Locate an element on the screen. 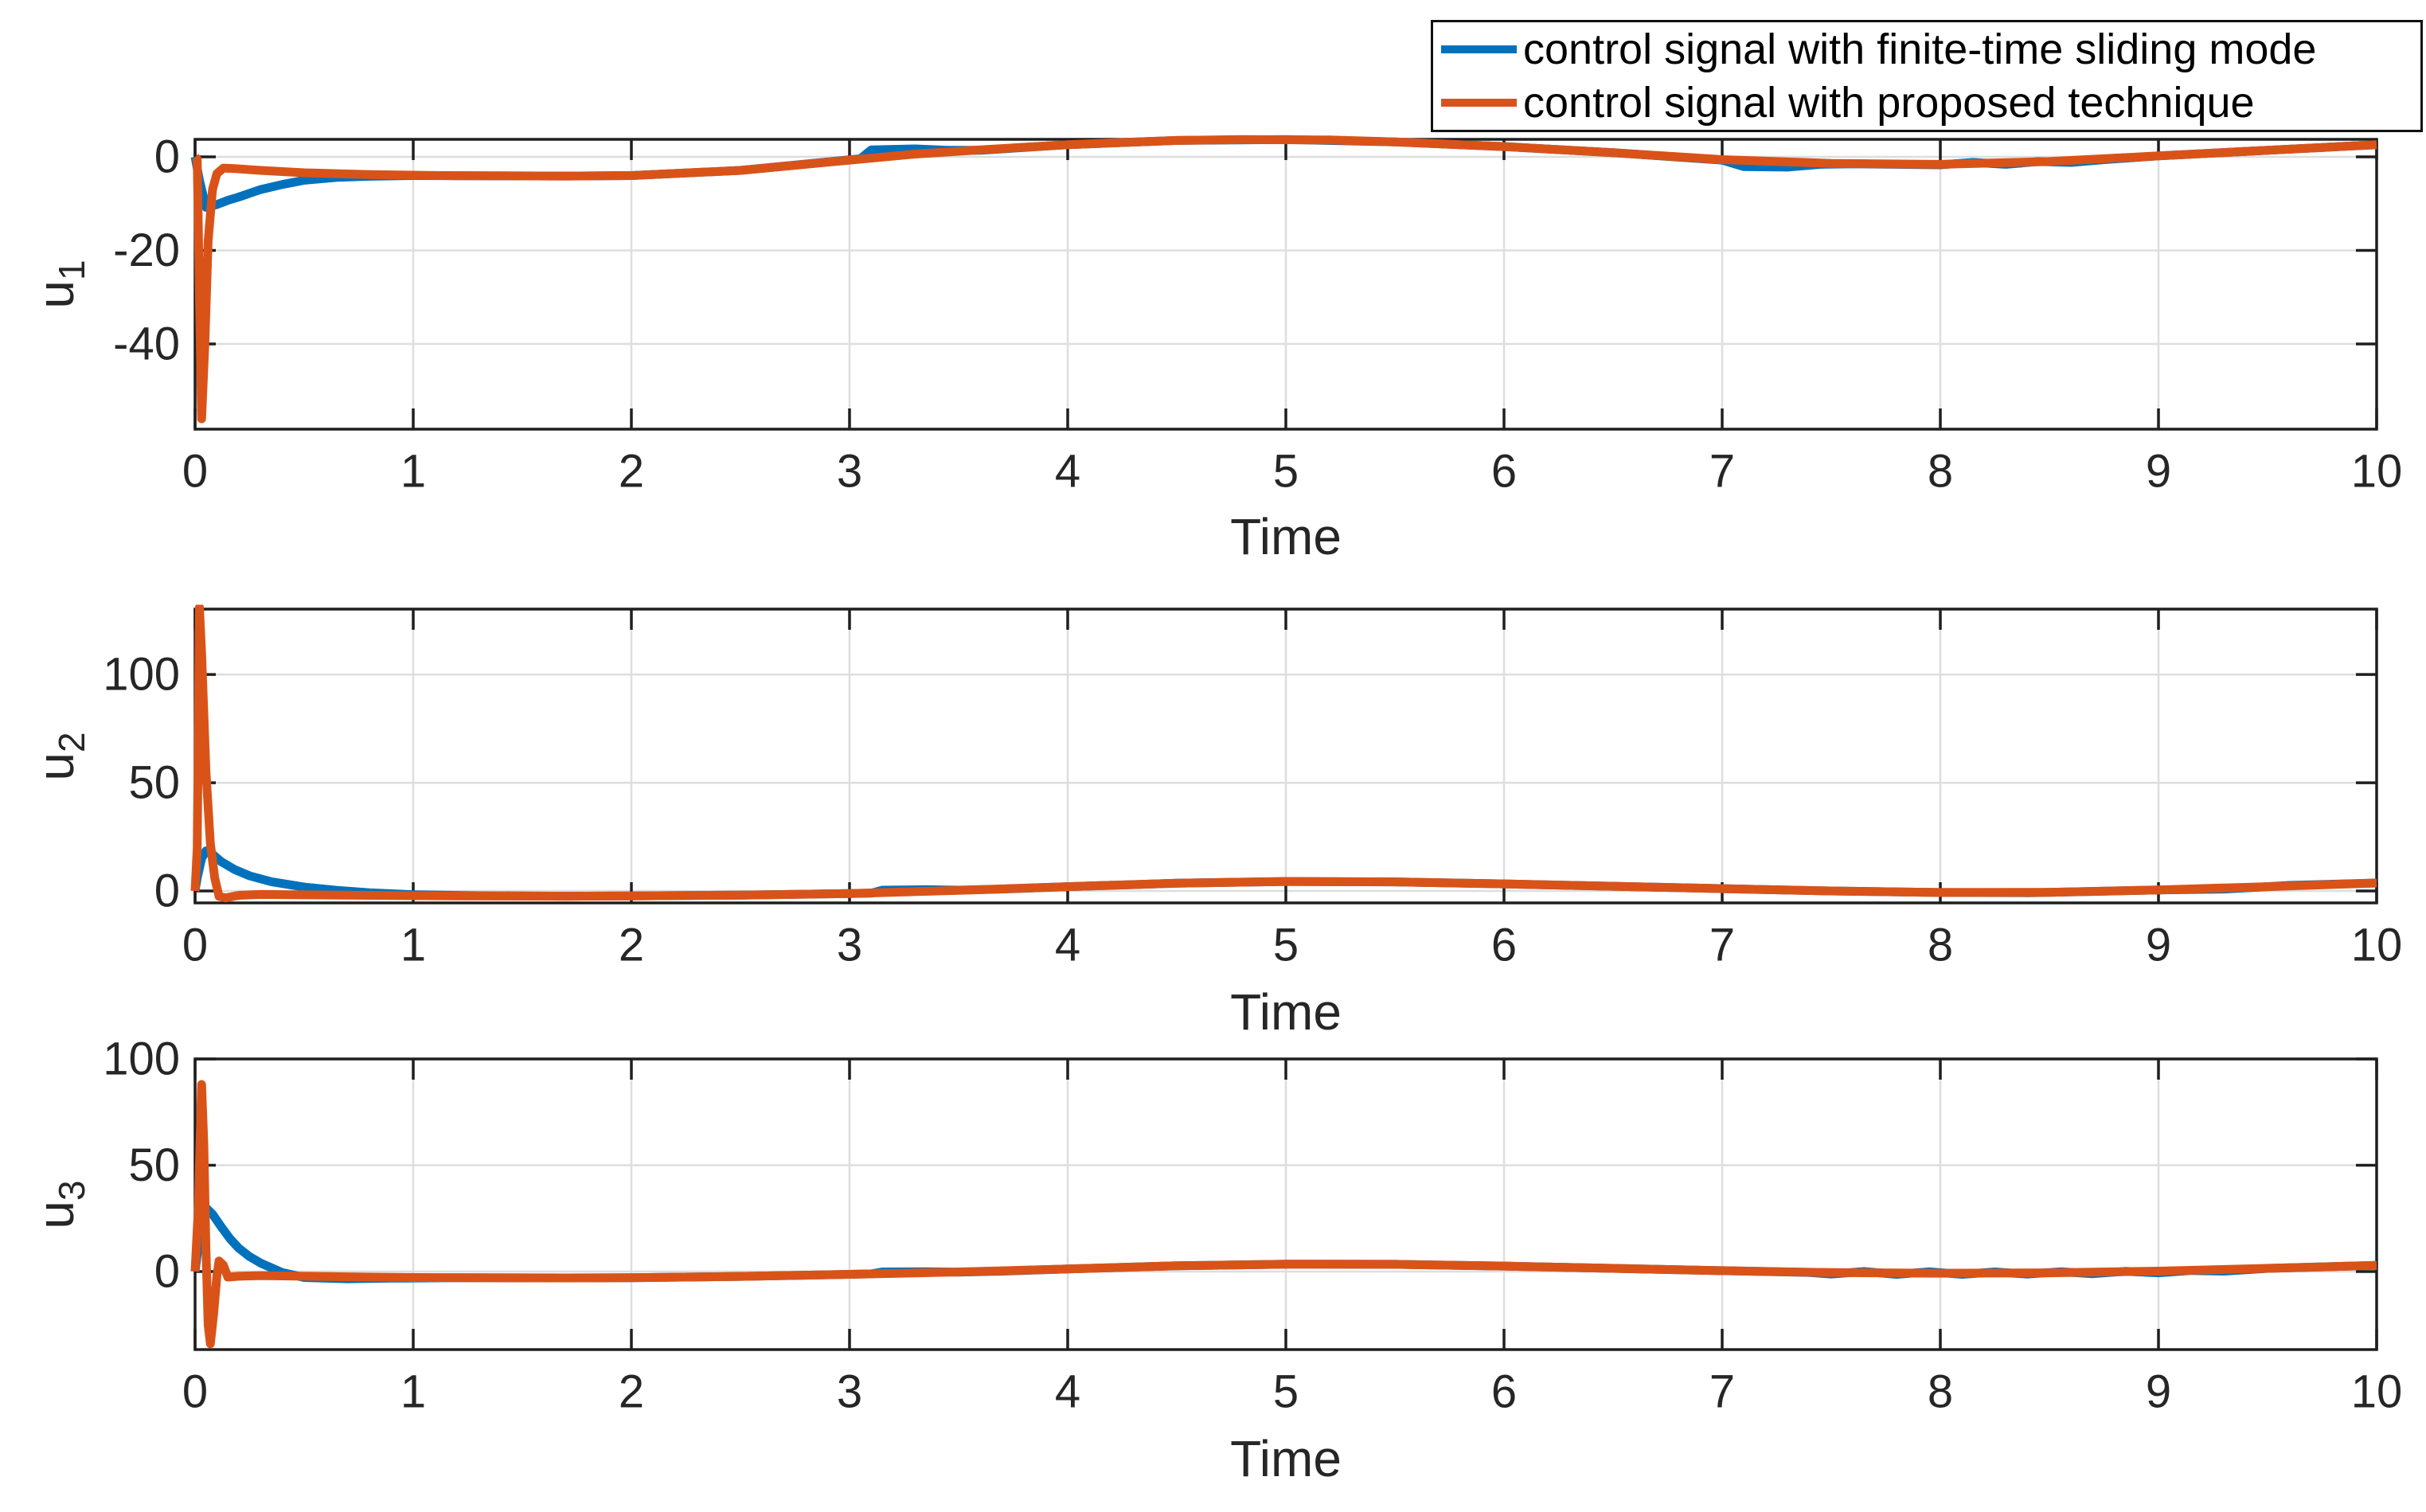 The width and height of the screenshot is (2426, 1512). legend-label: control signal with proposed technique is located at coordinates (1889, 102).